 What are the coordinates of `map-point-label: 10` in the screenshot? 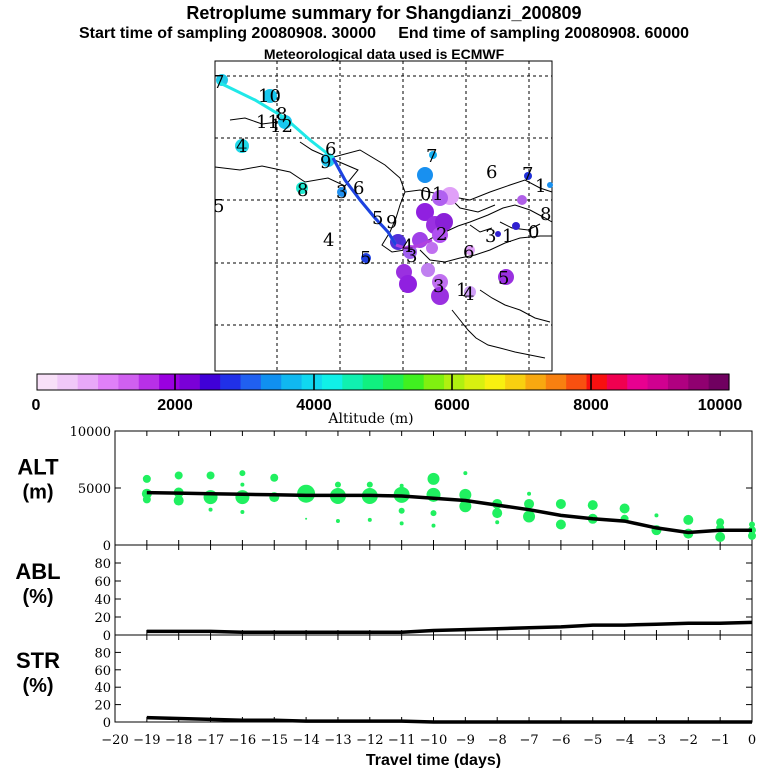 It's located at (269, 96).